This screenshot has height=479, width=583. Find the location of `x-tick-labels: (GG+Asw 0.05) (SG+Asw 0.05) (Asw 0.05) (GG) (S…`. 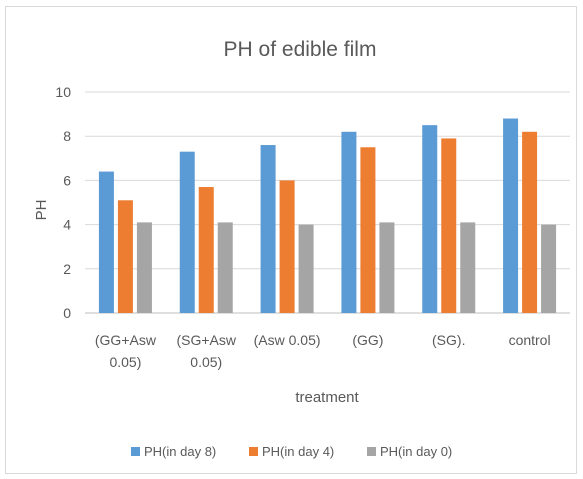

x-tick-labels: (GG+Asw 0.05) (SG+Asw 0.05) (Asw 0.05) (GG) (S… is located at coordinates (323, 351).